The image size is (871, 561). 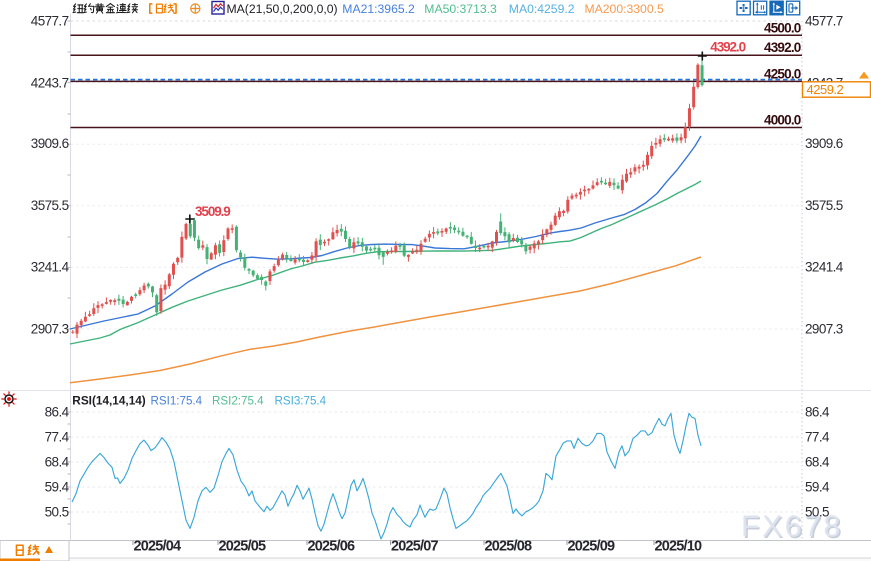 What do you see at coordinates (301, 401) in the screenshot?
I see `svg-text: RSI3:75.4` at bounding box center [301, 401].